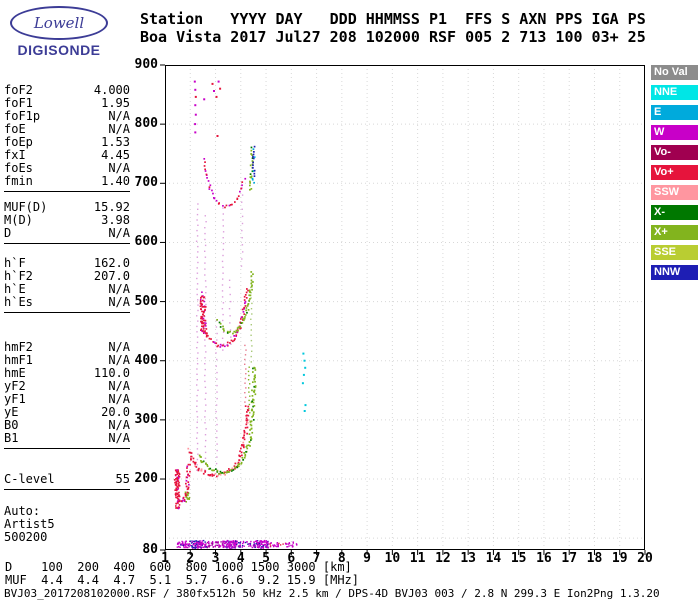 The width and height of the screenshot is (700, 600). What do you see at coordinates (146, 242) in the screenshot?
I see `height-tick-label: 600` at bounding box center [146, 242].